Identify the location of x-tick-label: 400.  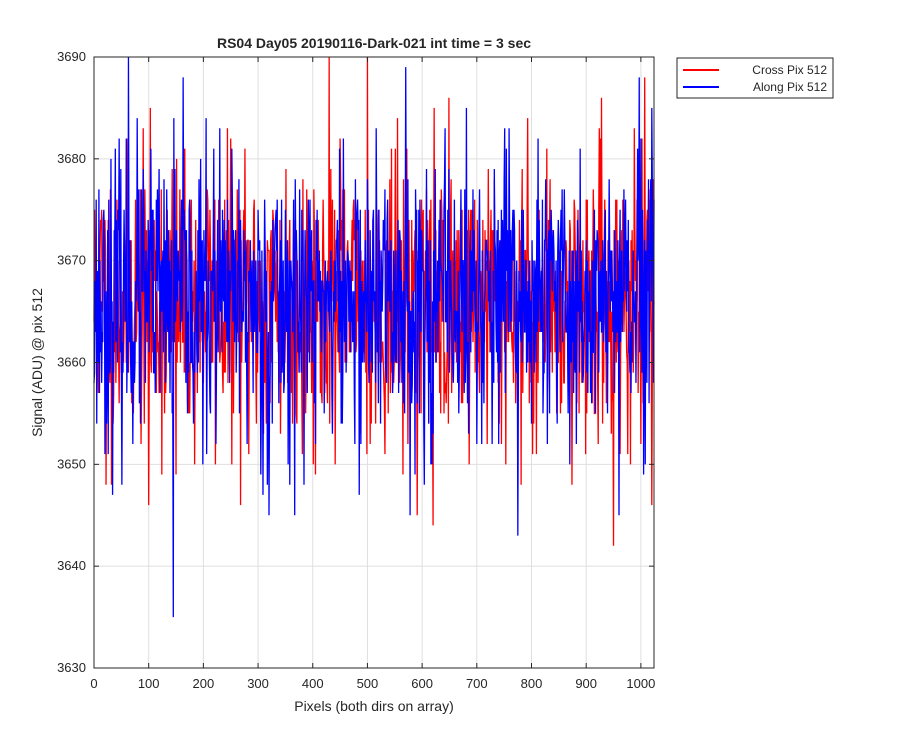
(313, 683).